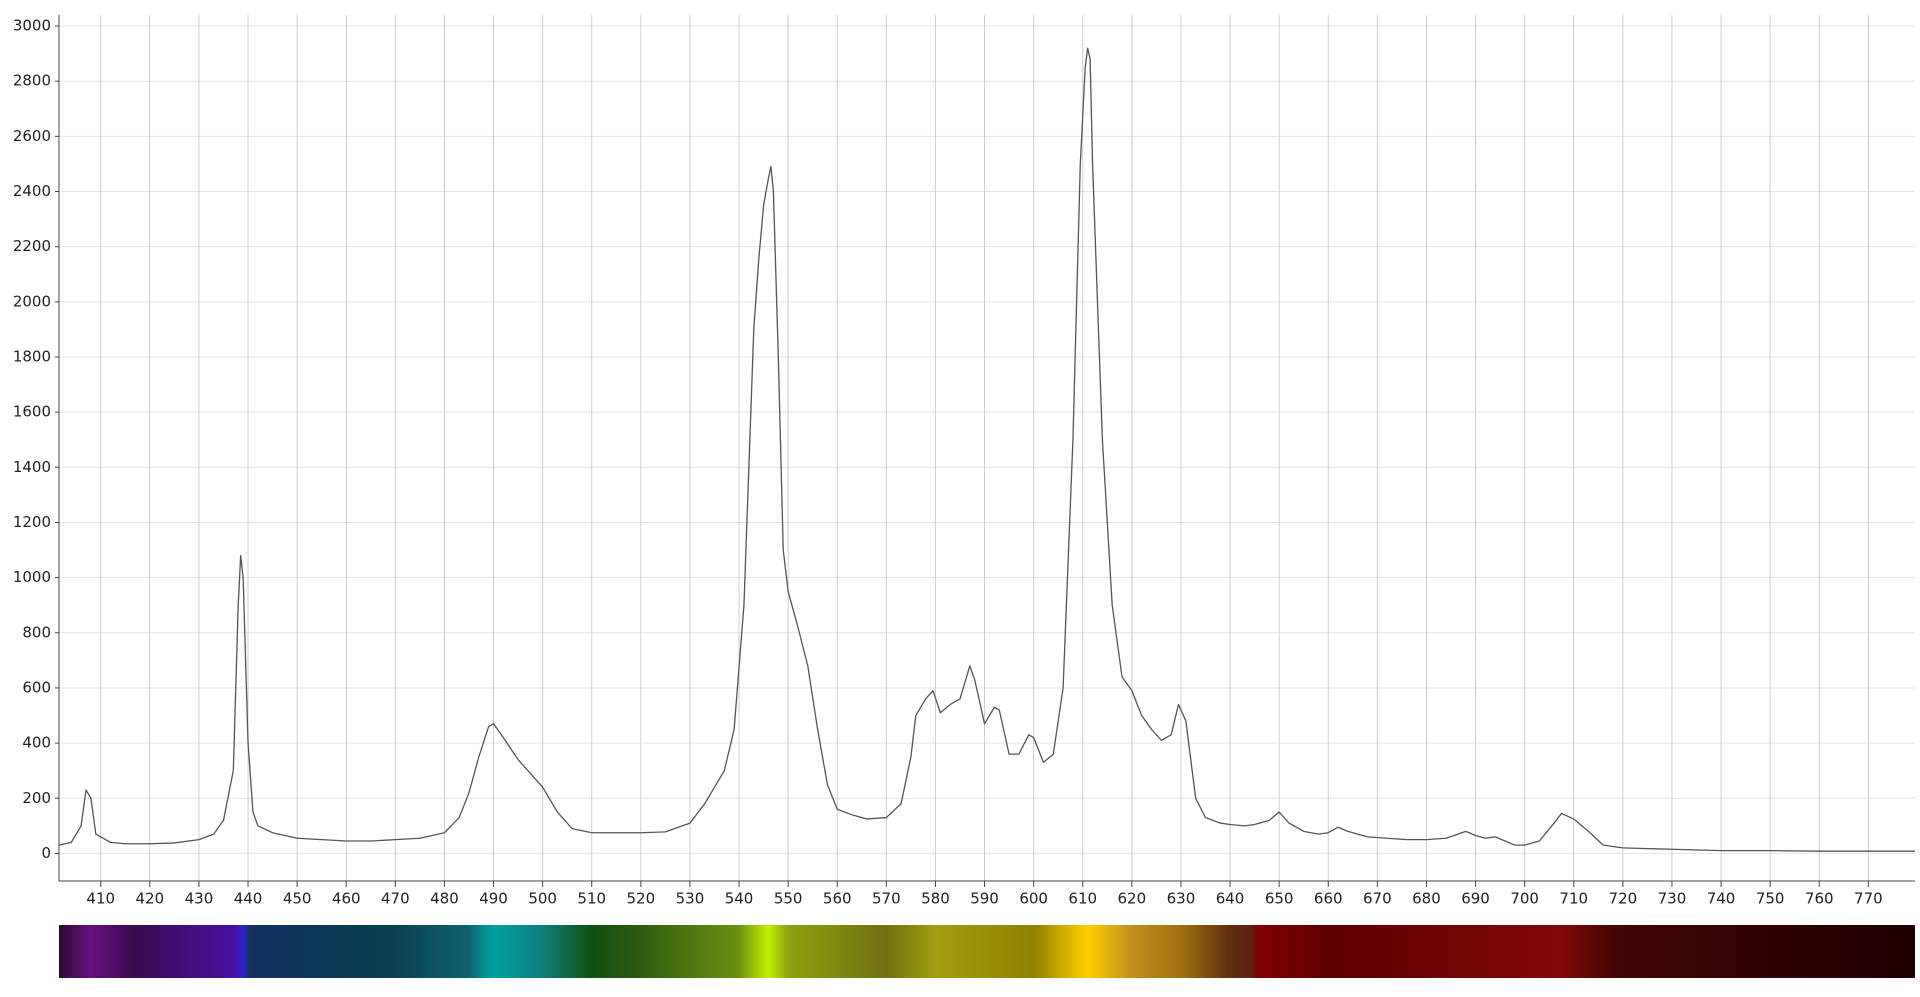 The height and width of the screenshot is (997, 1920). What do you see at coordinates (36, 687) in the screenshot?
I see `y-tick-label: 600` at bounding box center [36, 687].